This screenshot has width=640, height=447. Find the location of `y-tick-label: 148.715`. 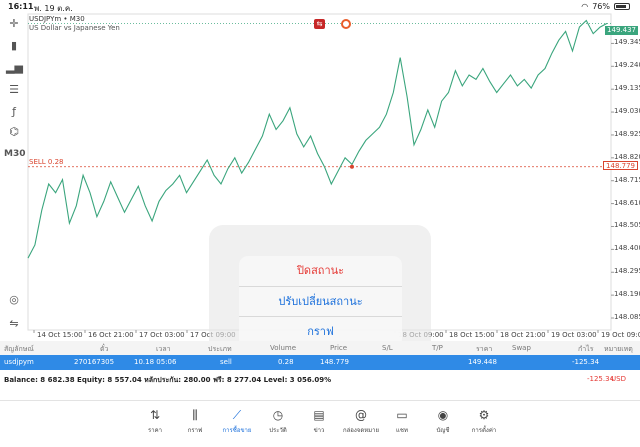

y-tick-label: 148.715 is located at coordinates (627, 179).